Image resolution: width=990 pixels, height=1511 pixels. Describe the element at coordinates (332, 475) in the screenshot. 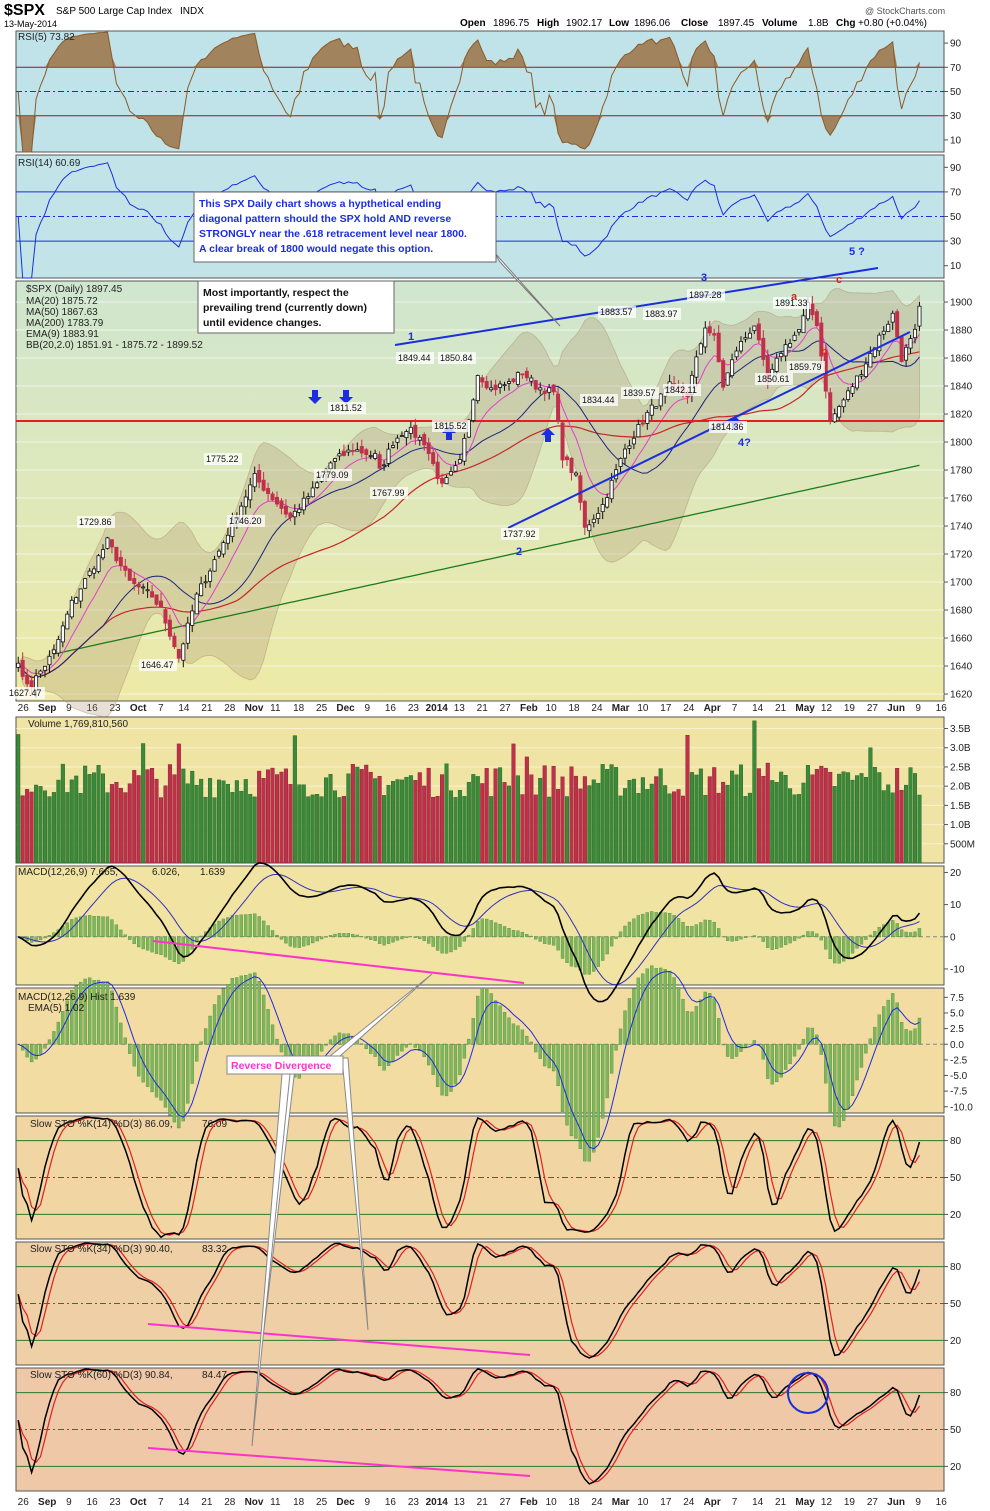

I see `callout-5: 1779.09` at that location.